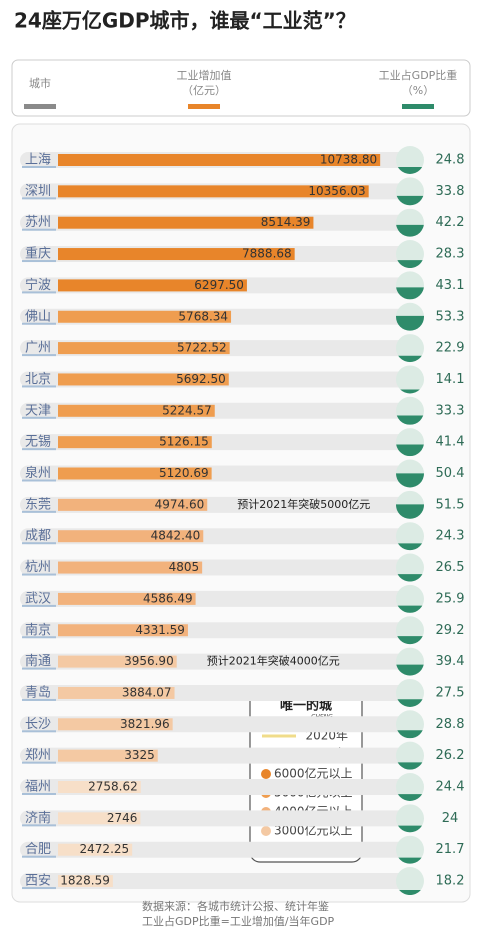 The image size is (492, 941). I want to click on share-label: 33.8, so click(450, 191).